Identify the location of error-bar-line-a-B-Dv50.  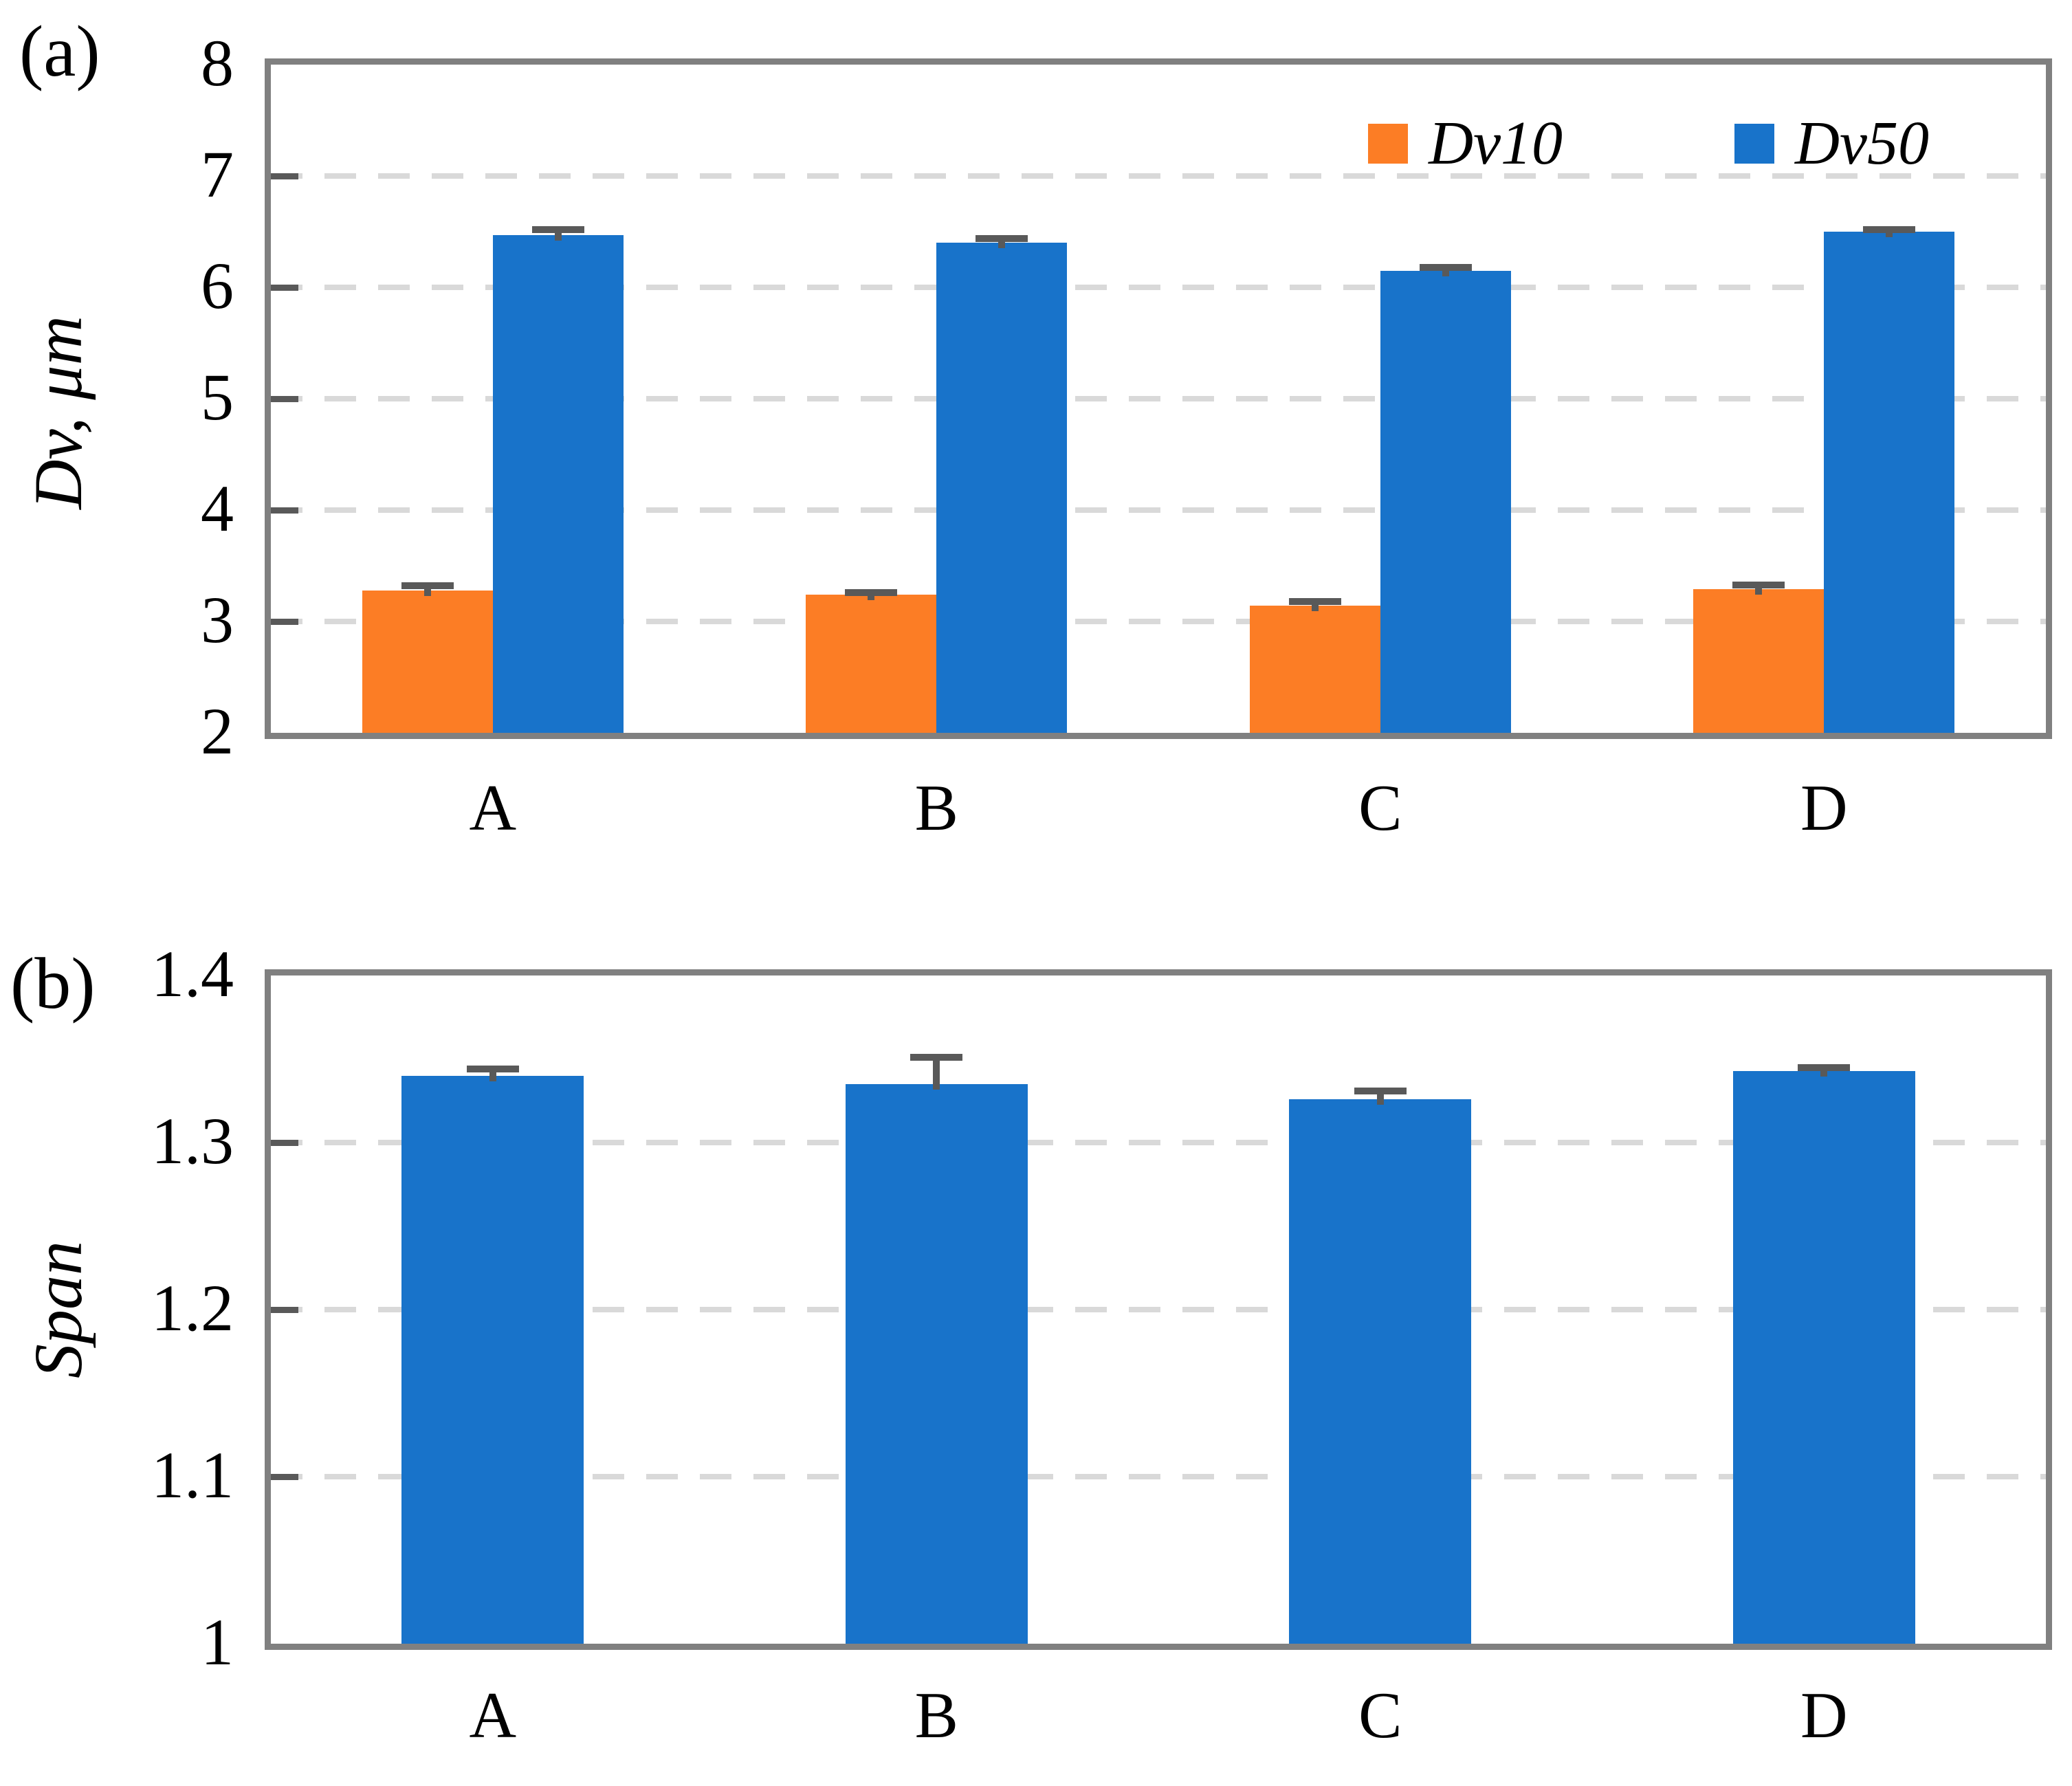
(1002, 243).